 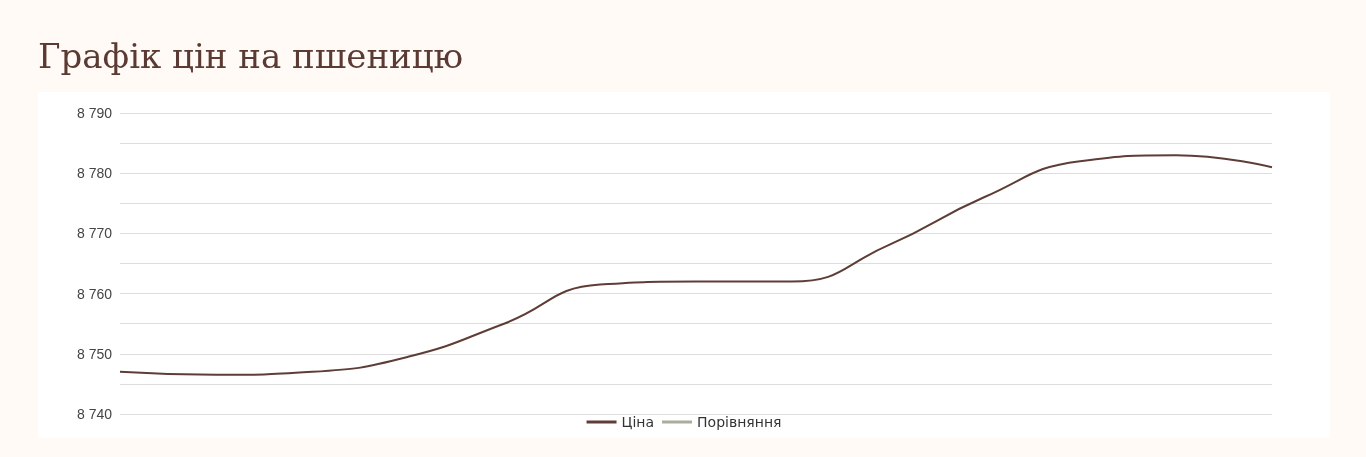 What do you see at coordinates (94, 414) in the screenshot?
I see `y-tick-label: 8 740` at bounding box center [94, 414].